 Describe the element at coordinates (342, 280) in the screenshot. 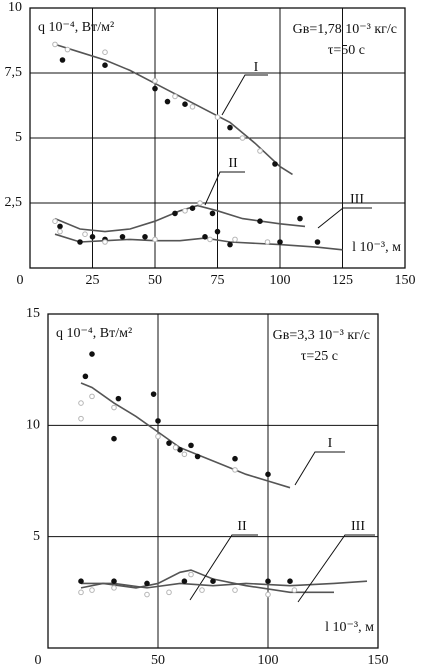

I see `x-tick-label: 125` at that location.